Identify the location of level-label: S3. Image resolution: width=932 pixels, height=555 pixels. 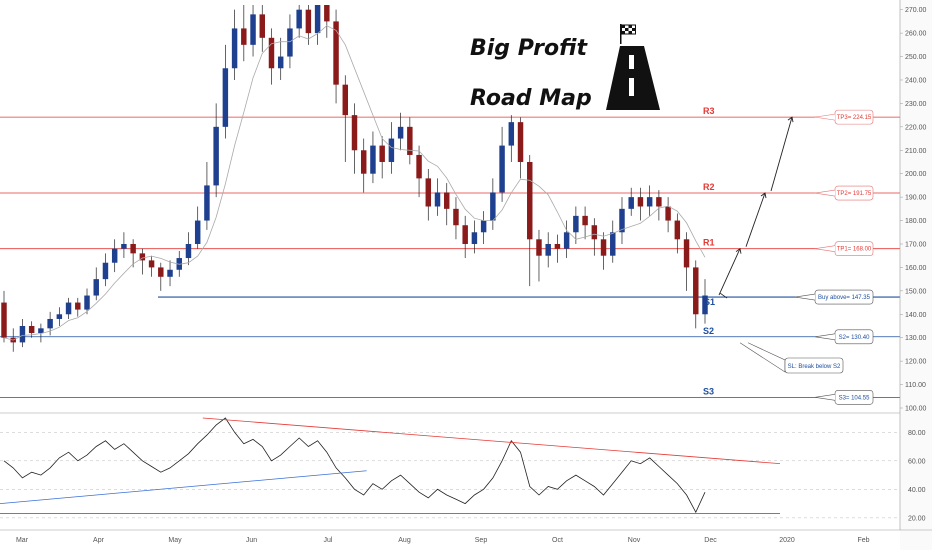
(708, 391).